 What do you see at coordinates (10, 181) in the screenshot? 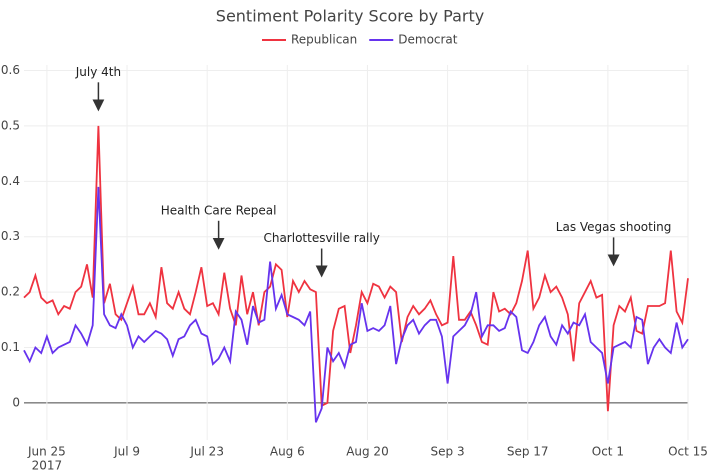
I see `y-tick-label: 0.4` at bounding box center [10, 181].